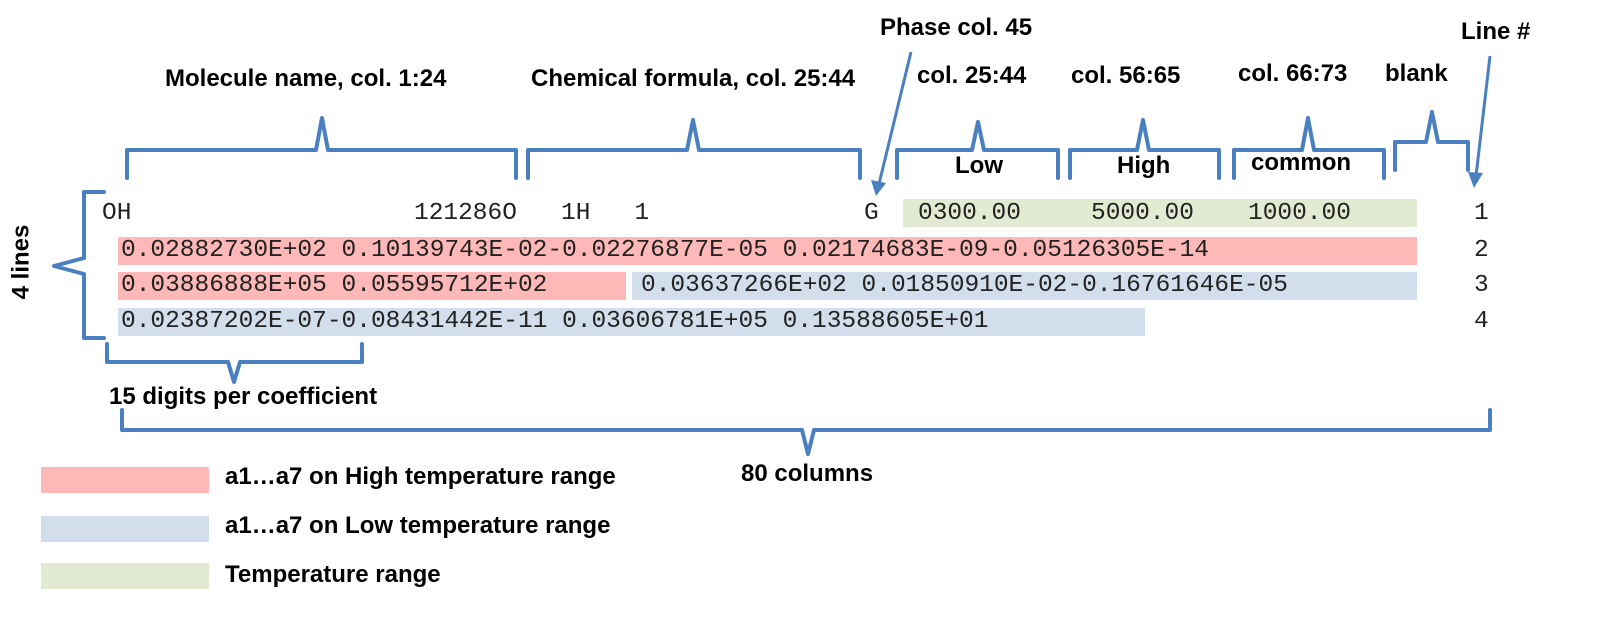  I want to click on common-label: common, so click(1301, 162).